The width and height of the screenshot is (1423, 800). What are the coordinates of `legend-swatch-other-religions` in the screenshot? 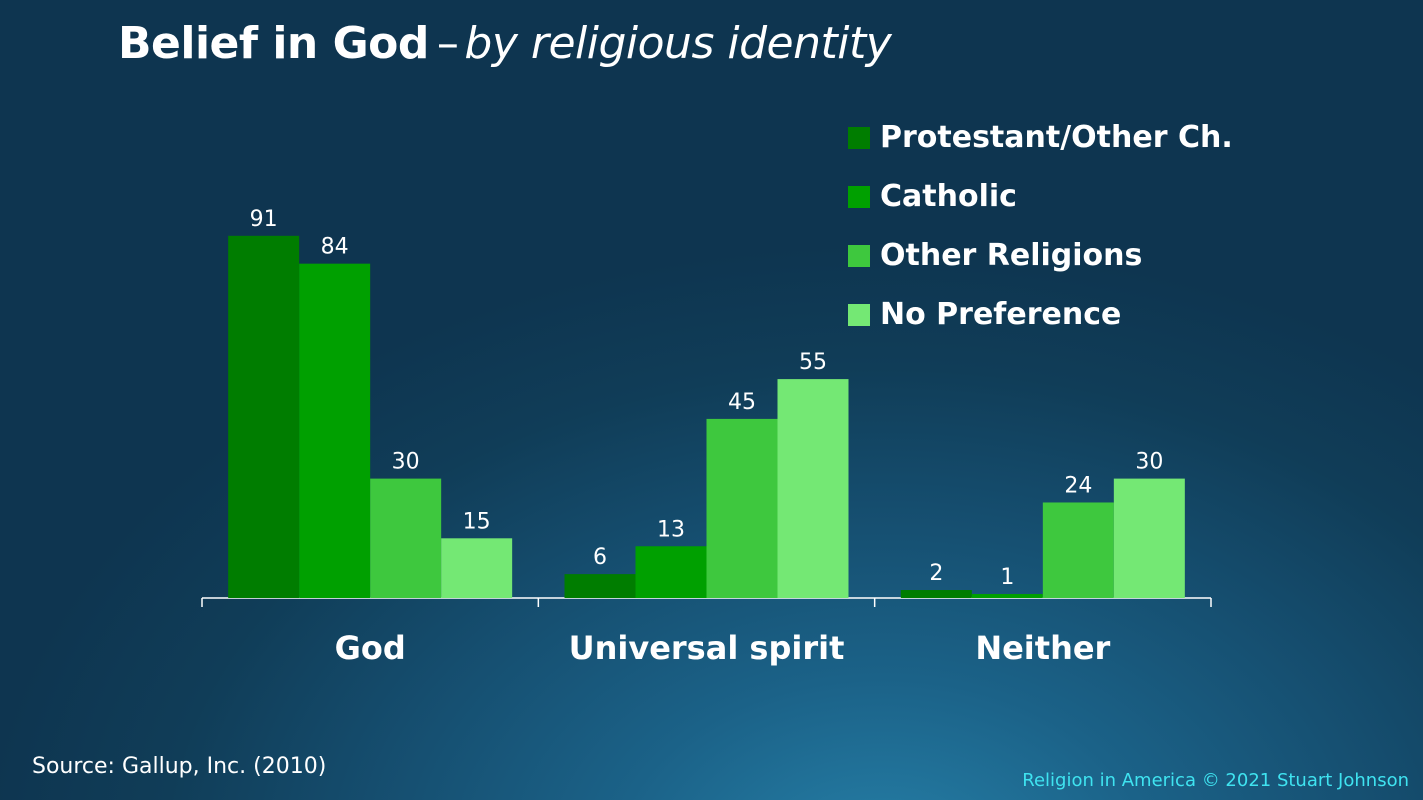 It's located at (859, 255).